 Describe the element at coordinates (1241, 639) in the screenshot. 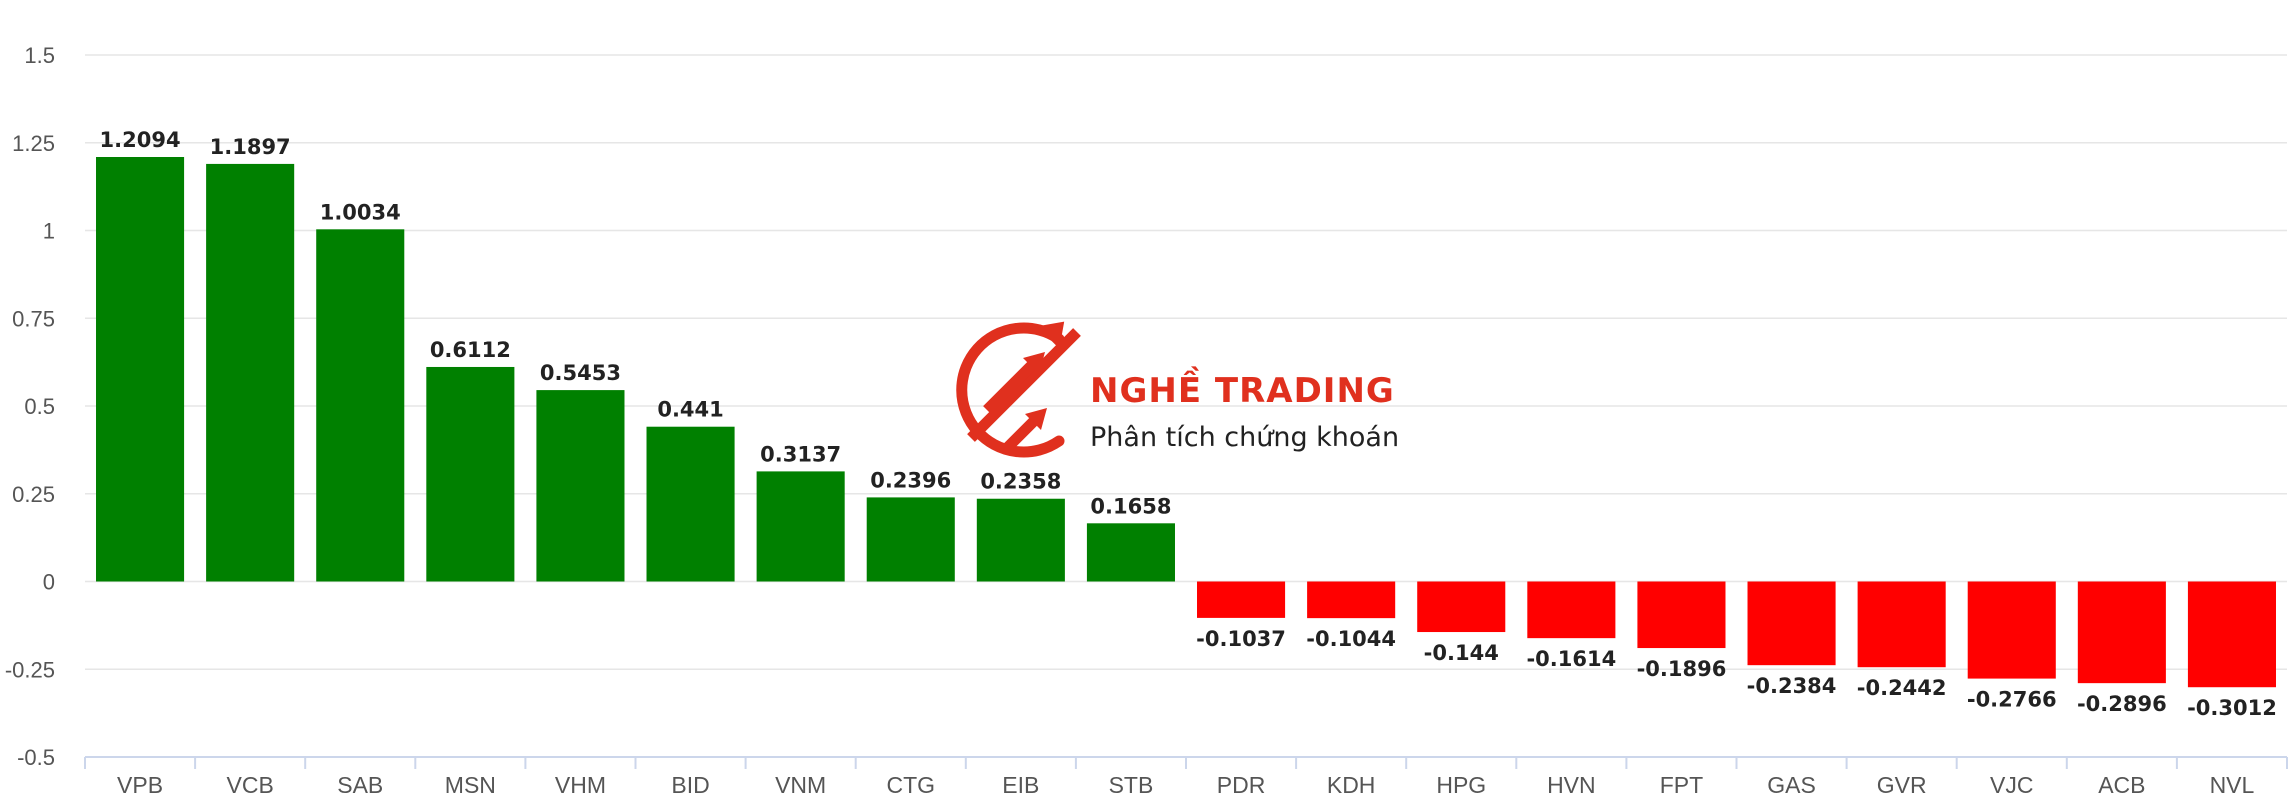

I see `data-label: -0.1037` at that location.